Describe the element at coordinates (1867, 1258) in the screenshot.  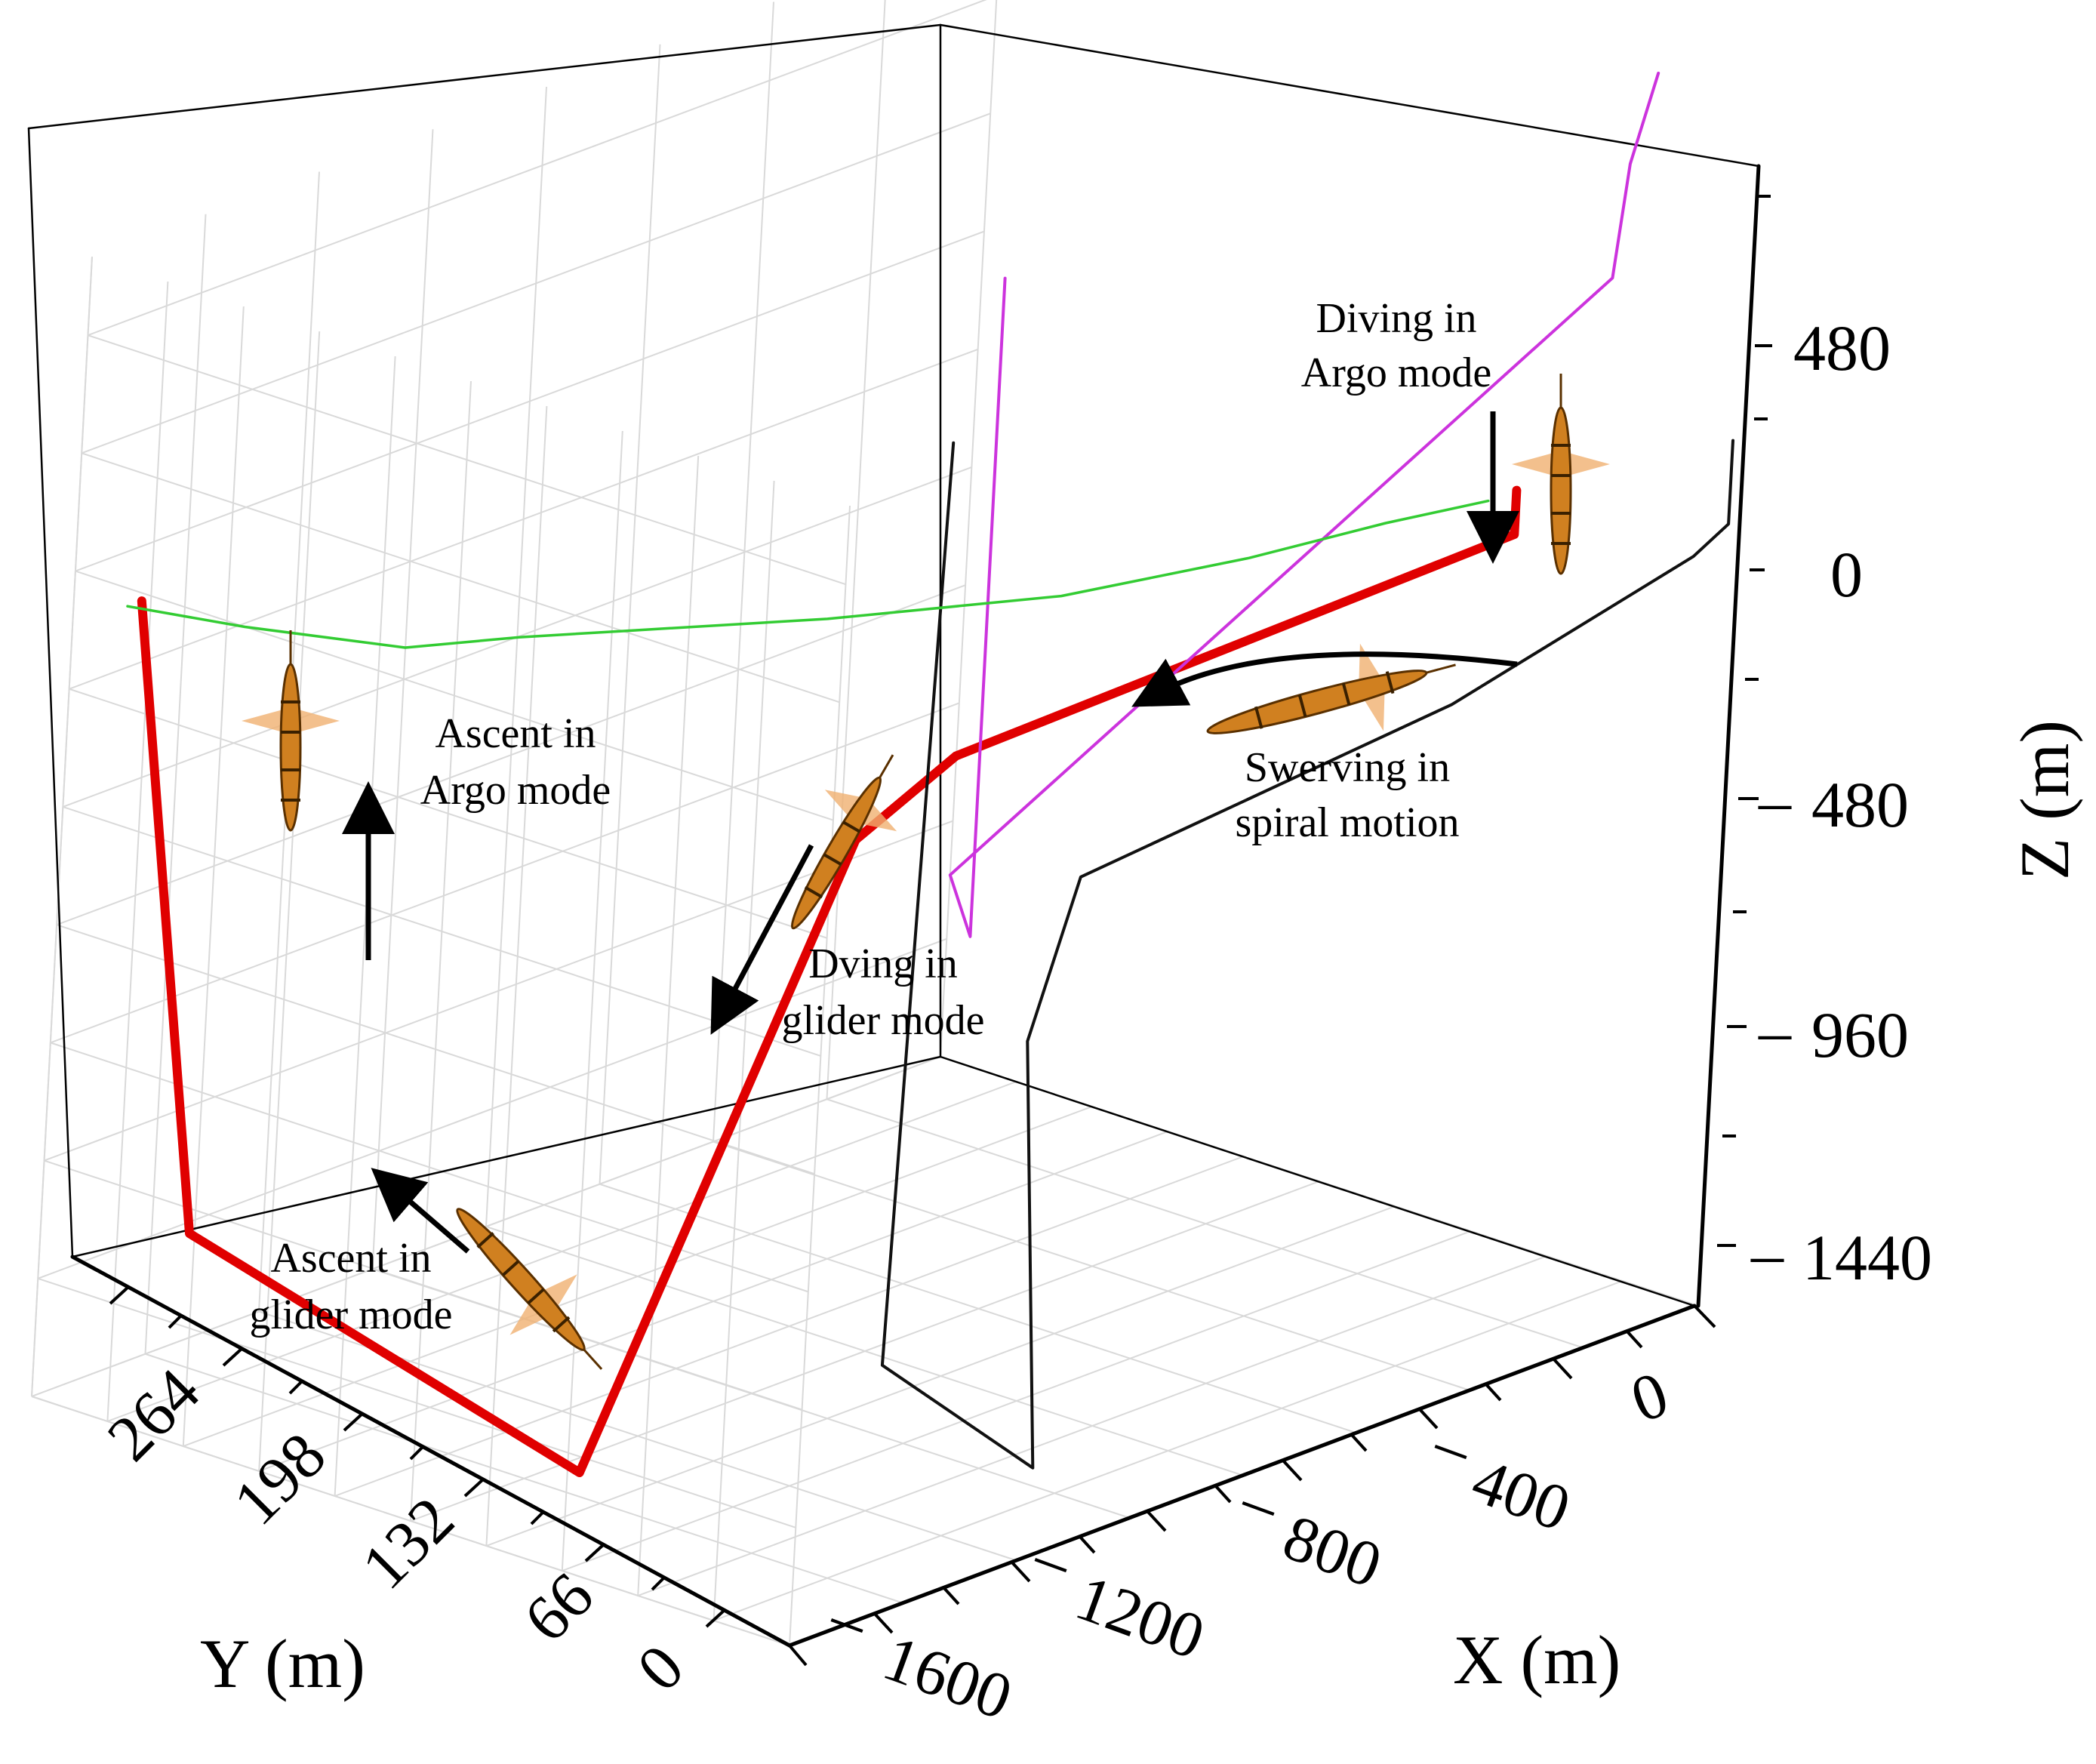
I see `z-tick-label: 1440` at that location.